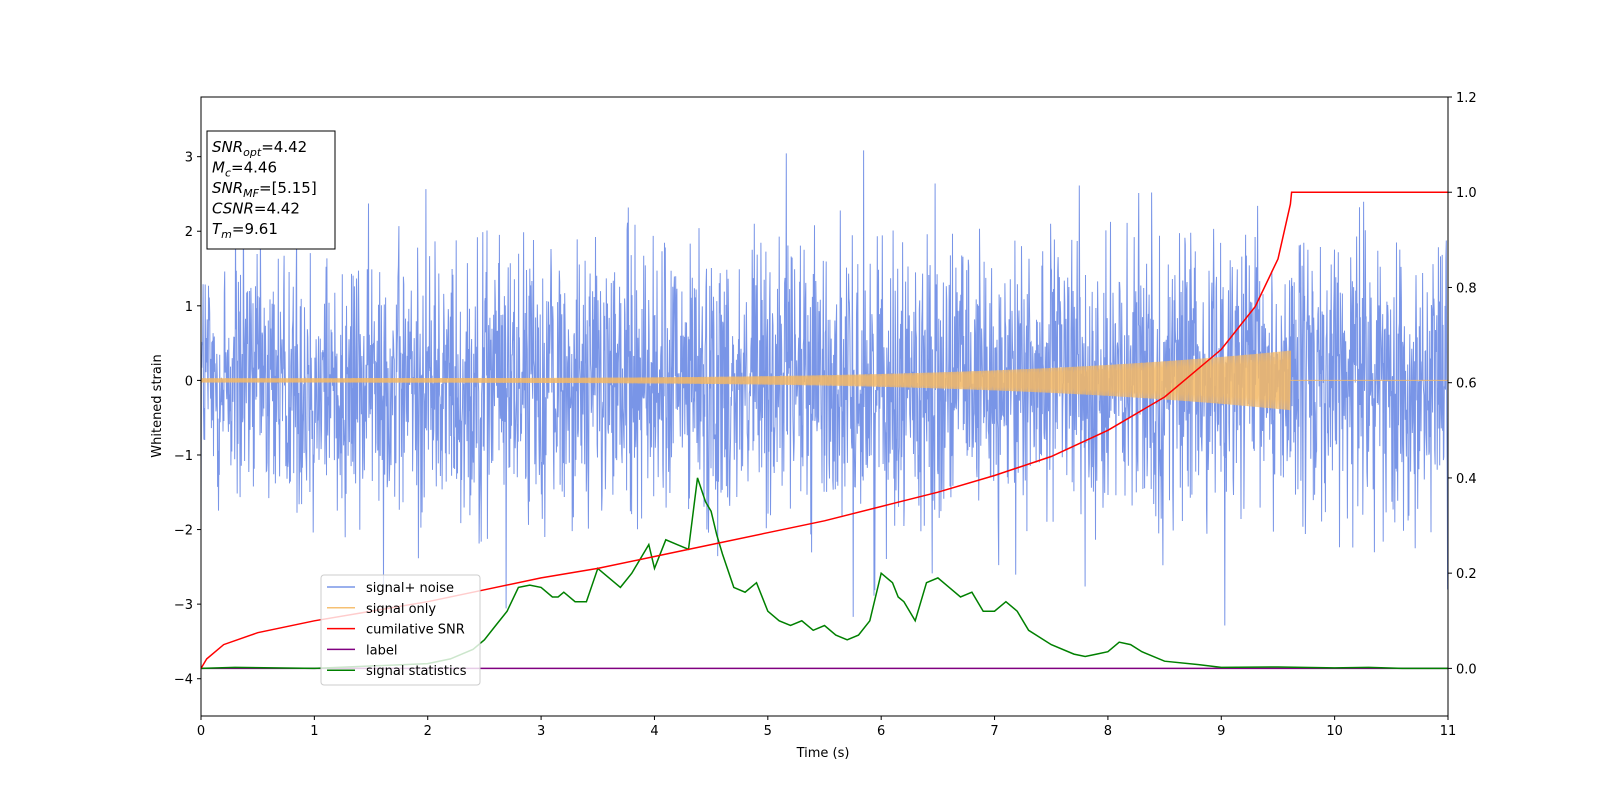 This screenshot has height=800, width=1600. I want to click on y2-tick-label: 1.0, so click(1466, 193).